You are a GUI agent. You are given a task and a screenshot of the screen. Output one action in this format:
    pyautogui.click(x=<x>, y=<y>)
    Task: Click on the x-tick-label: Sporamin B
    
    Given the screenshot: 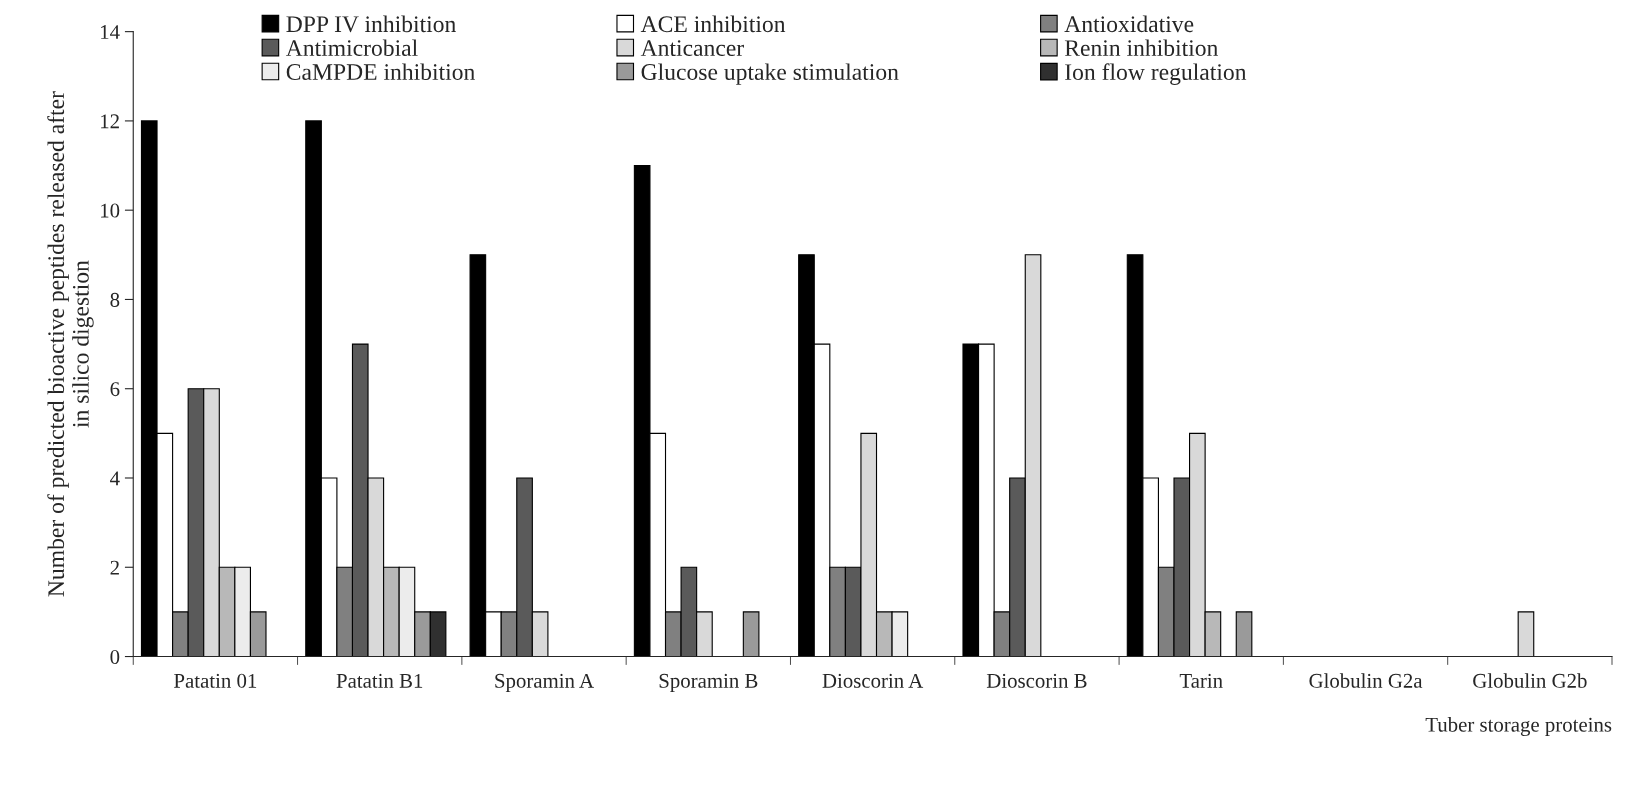 What is the action you would take?
    pyautogui.click(x=708, y=683)
    